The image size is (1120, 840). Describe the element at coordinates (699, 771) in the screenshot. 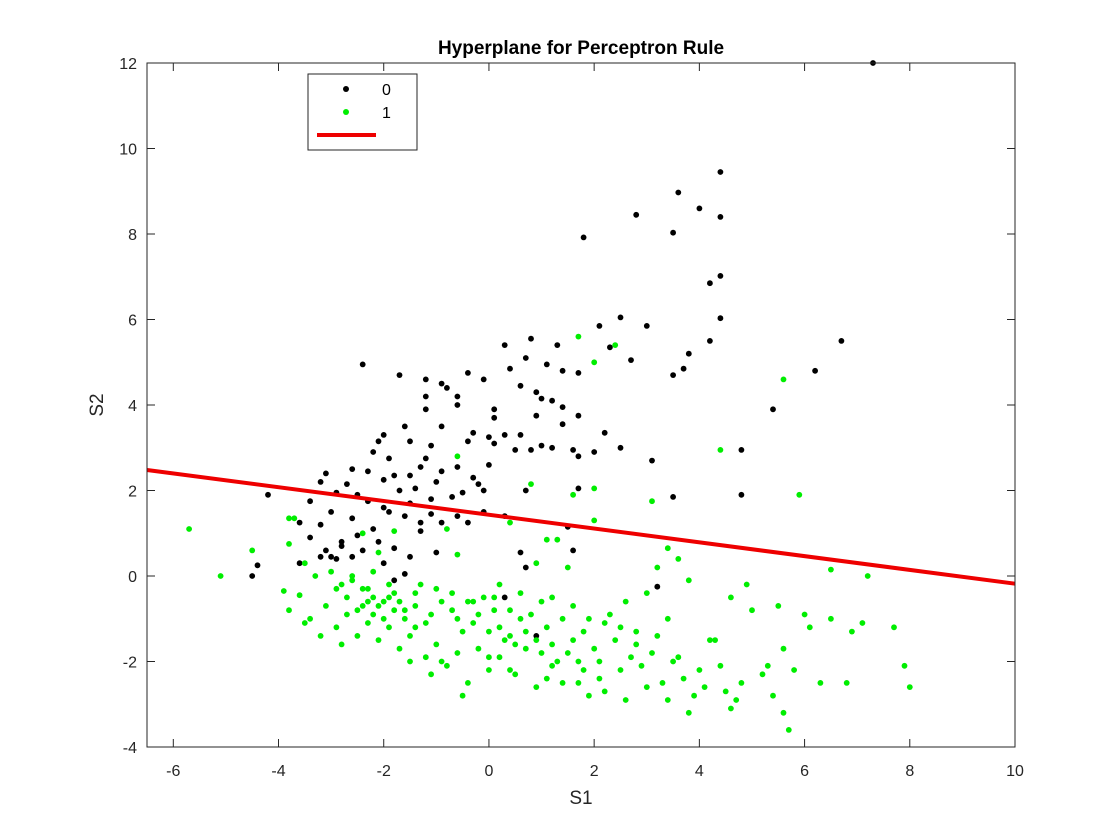

I see `x-tick-label: 4` at that location.